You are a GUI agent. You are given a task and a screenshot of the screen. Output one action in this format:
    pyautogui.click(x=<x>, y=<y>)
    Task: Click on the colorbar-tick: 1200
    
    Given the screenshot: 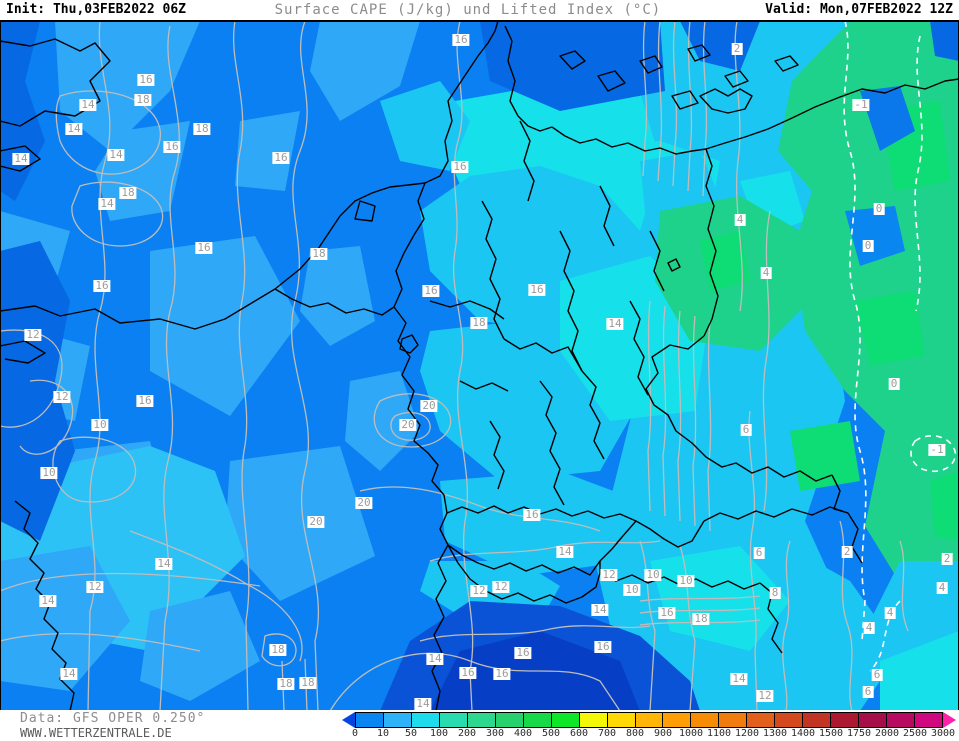 What is the action you would take?
    pyautogui.click(x=747, y=733)
    